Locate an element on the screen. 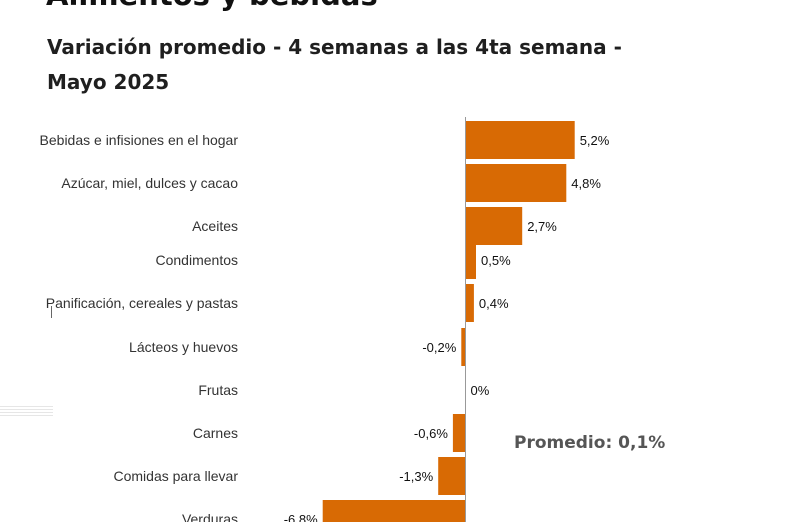 The width and height of the screenshot is (786, 522). category-label: Carnes is located at coordinates (215, 433).